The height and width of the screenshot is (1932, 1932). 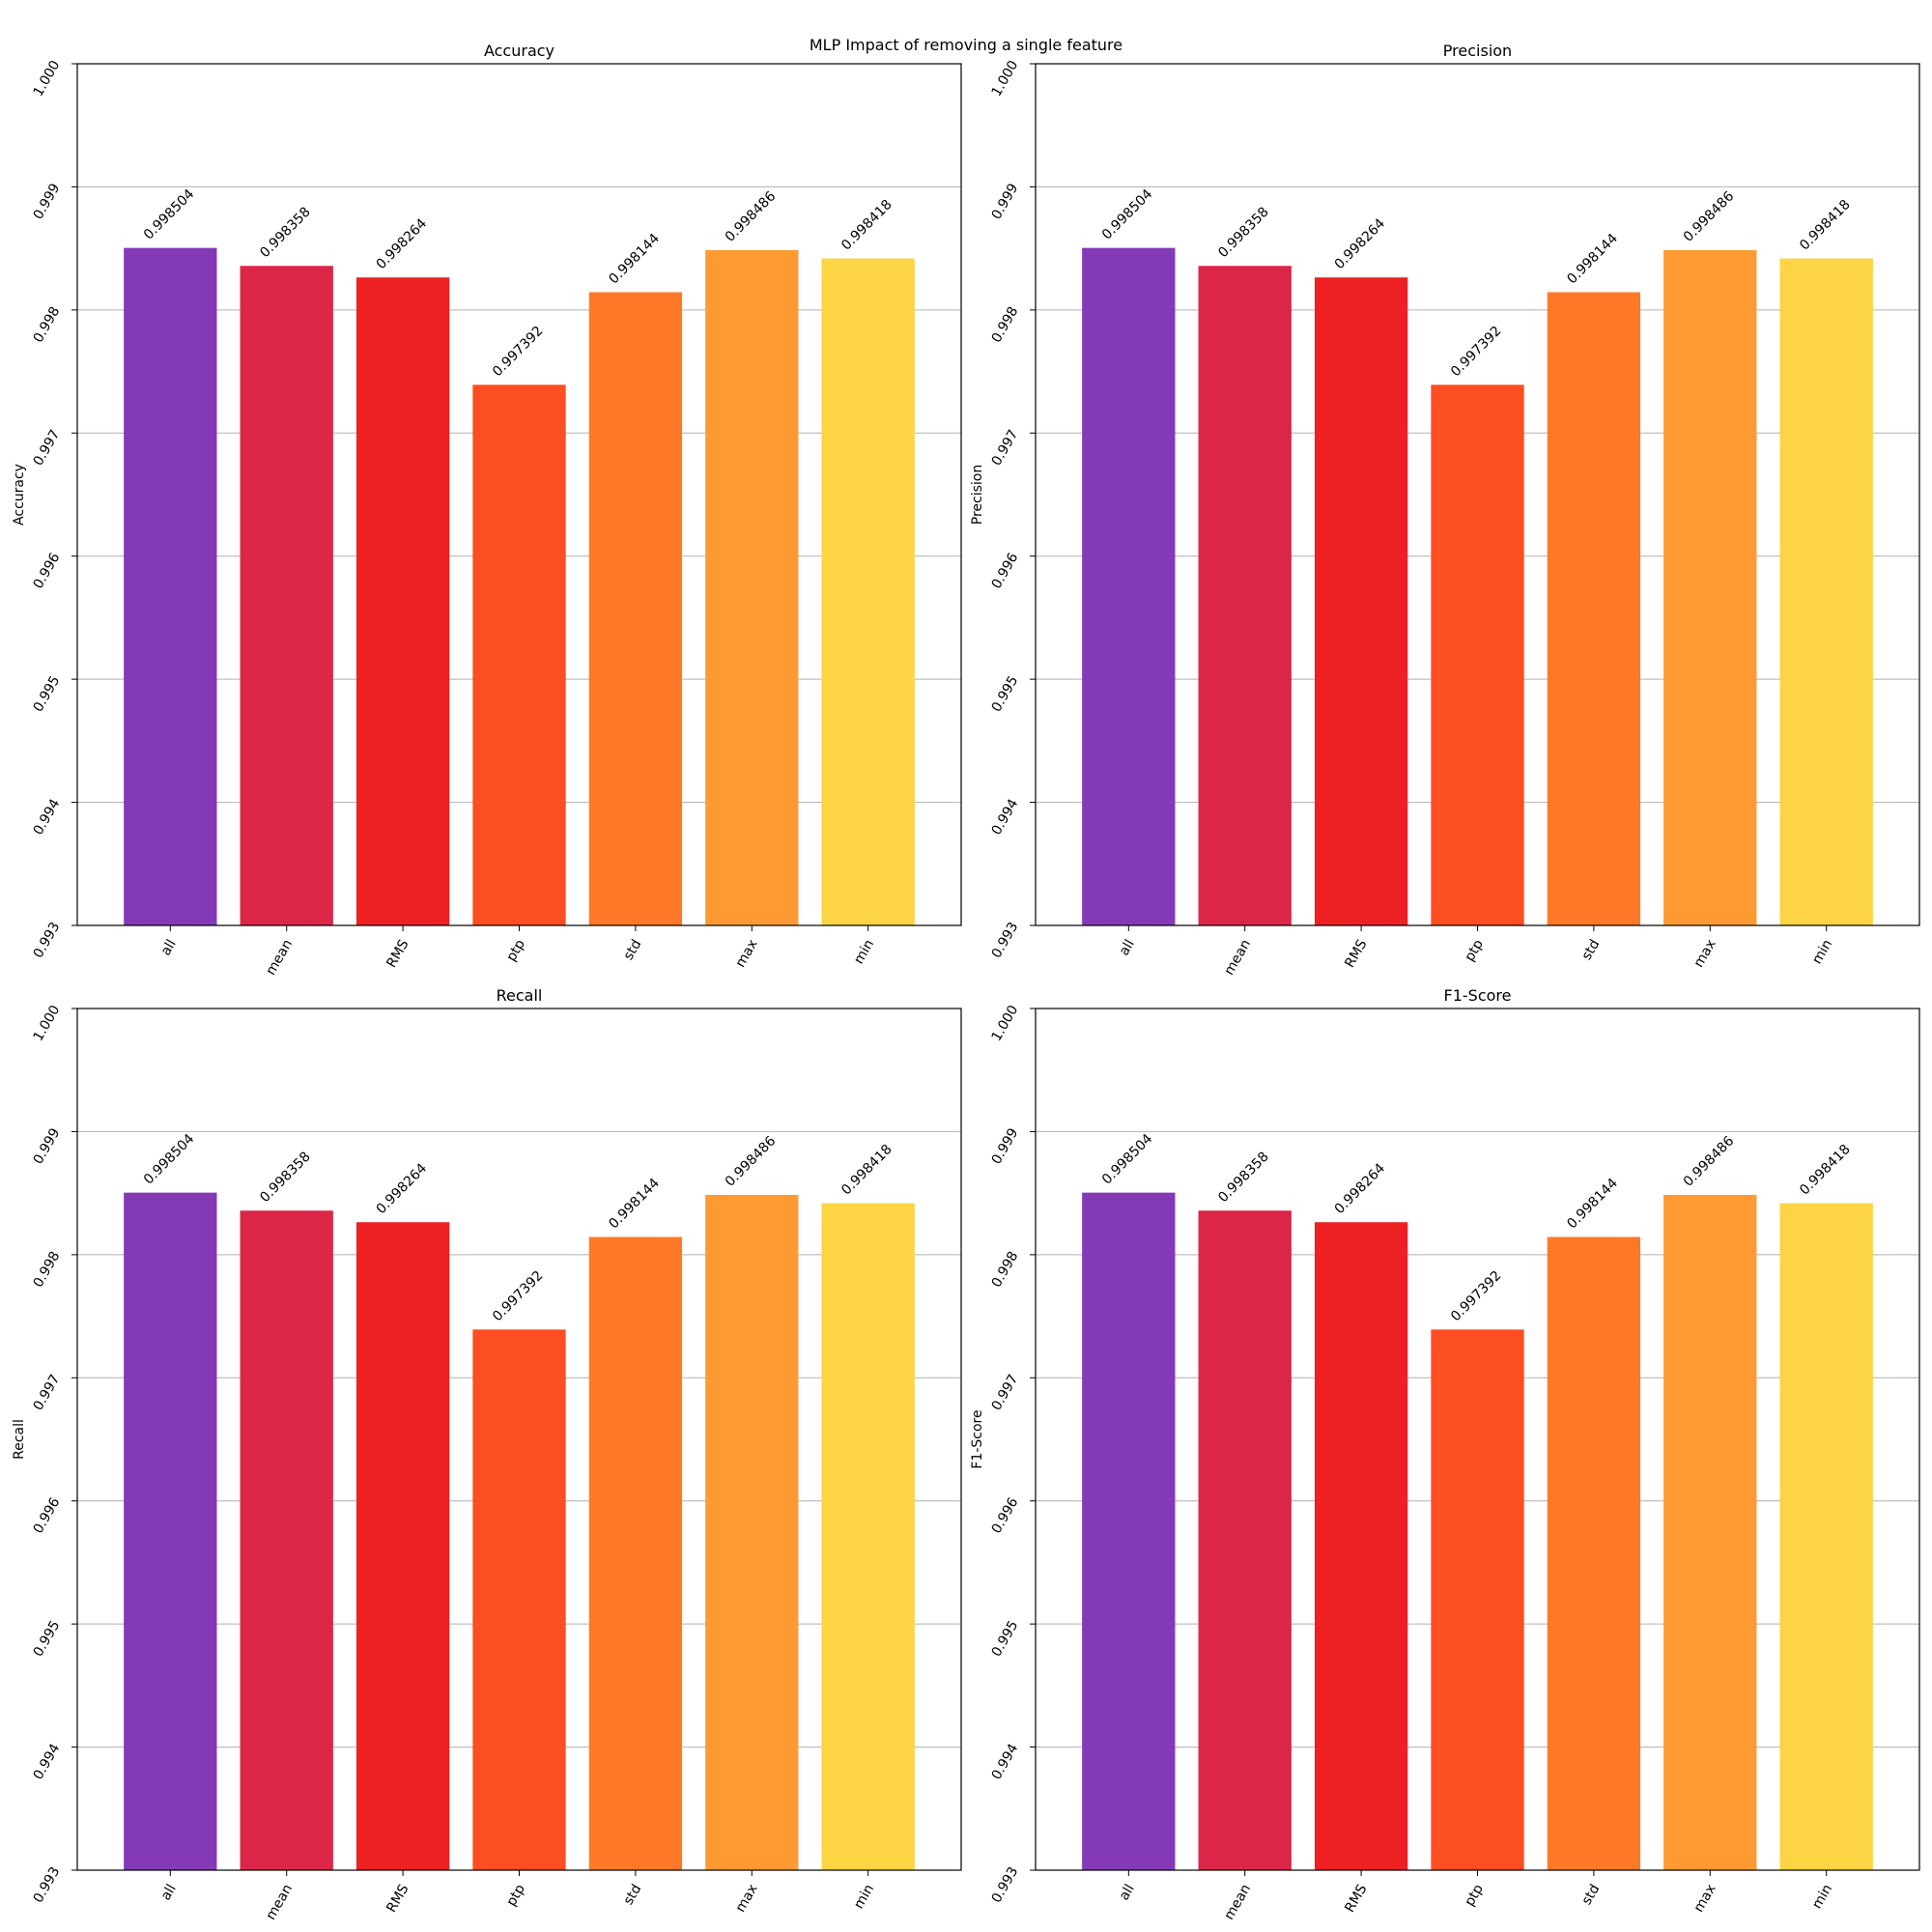 What do you see at coordinates (1477, 51) in the screenshot?
I see `subplot-title: Precision` at bounding box center [1477, 51].